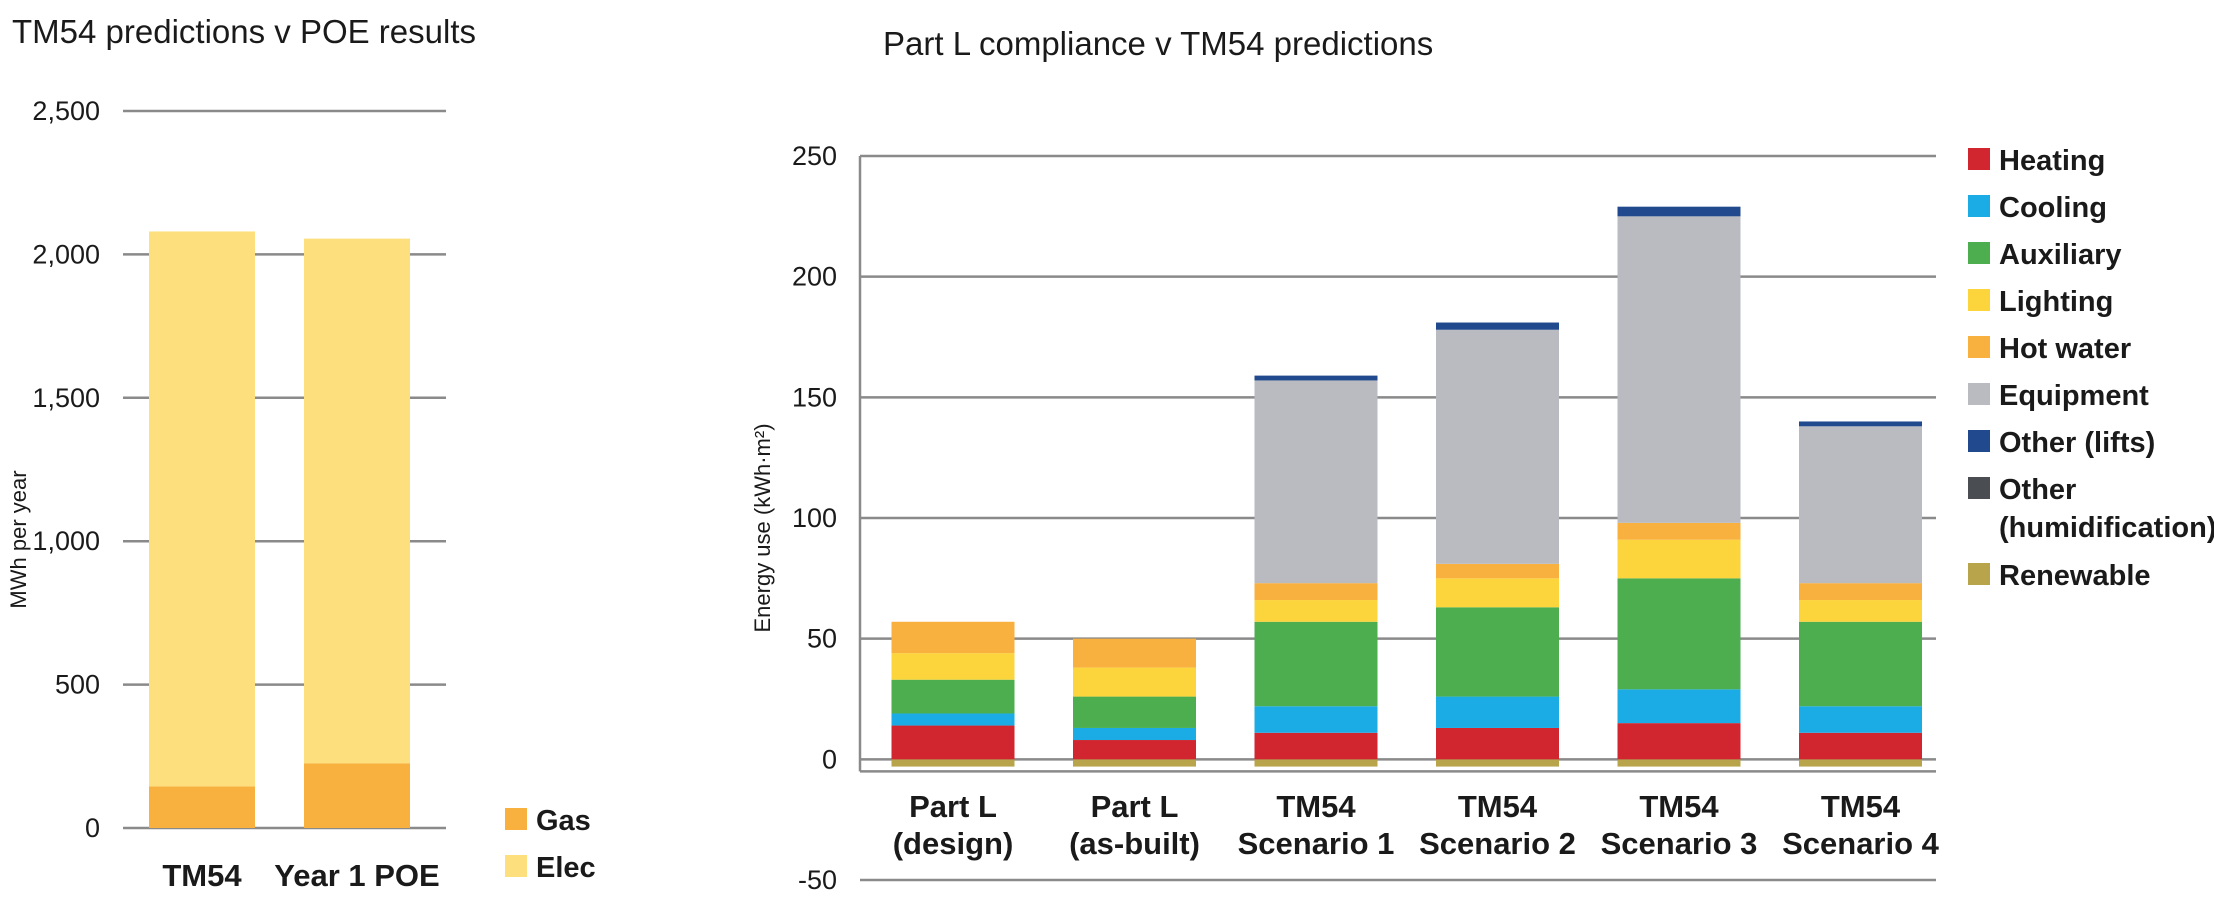 This screenshot has width=2214, height=923. Describe the element at coordinates (92, 828) in the screenshot. I see `chart1-y-tick-label: 0` at that location.